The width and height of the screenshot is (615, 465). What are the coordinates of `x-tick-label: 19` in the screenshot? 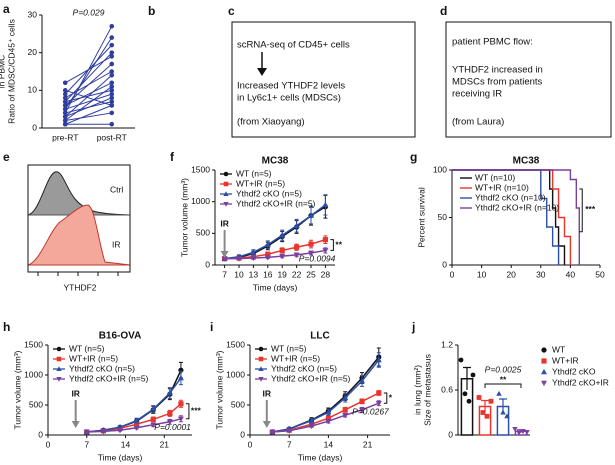 It's located at (282, 274).